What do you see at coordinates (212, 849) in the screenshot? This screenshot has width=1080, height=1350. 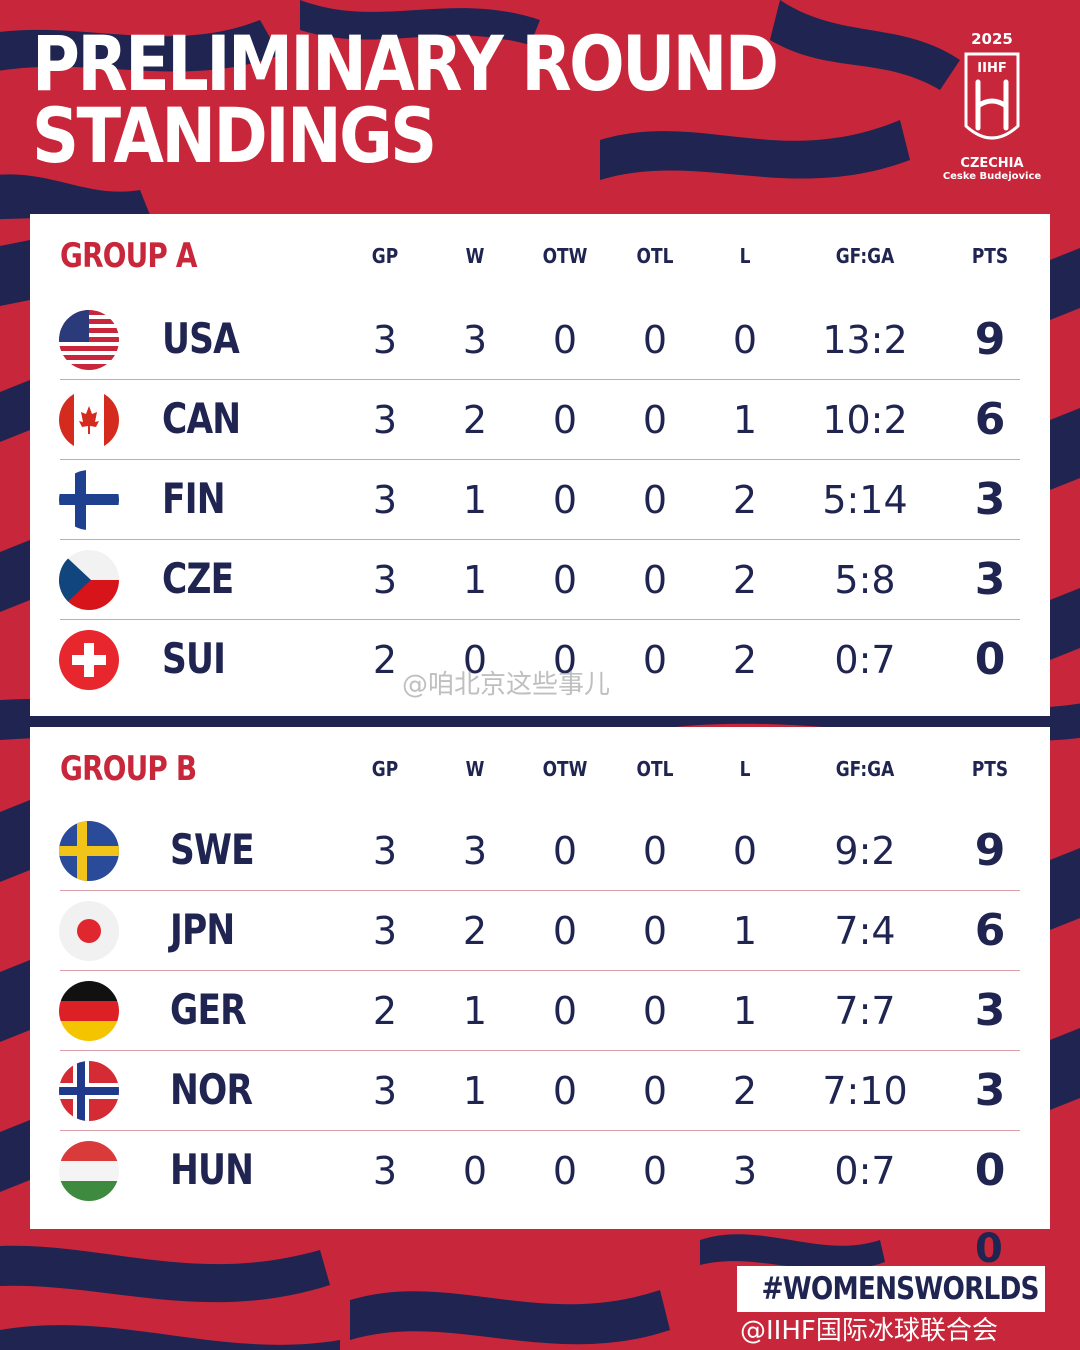 I see `team-name: SWE` at bounding box center [212, 849].